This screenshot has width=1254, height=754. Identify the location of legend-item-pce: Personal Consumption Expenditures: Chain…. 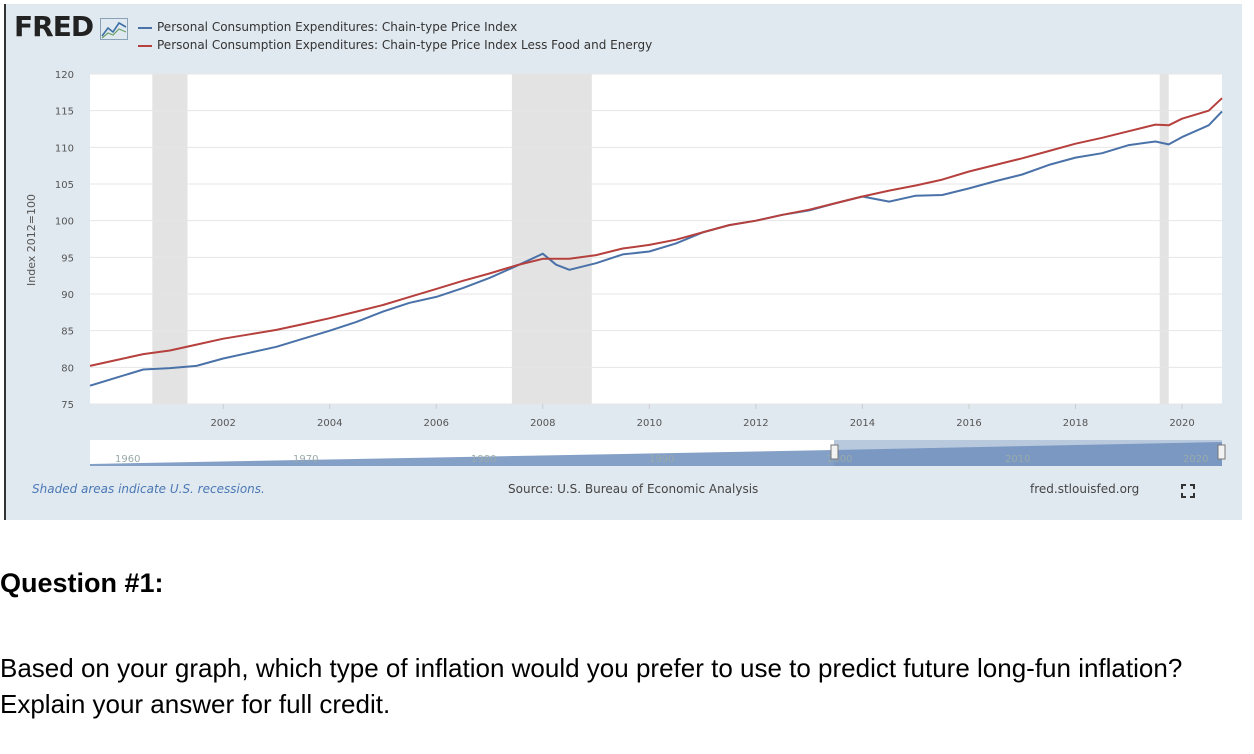
(327, 27).